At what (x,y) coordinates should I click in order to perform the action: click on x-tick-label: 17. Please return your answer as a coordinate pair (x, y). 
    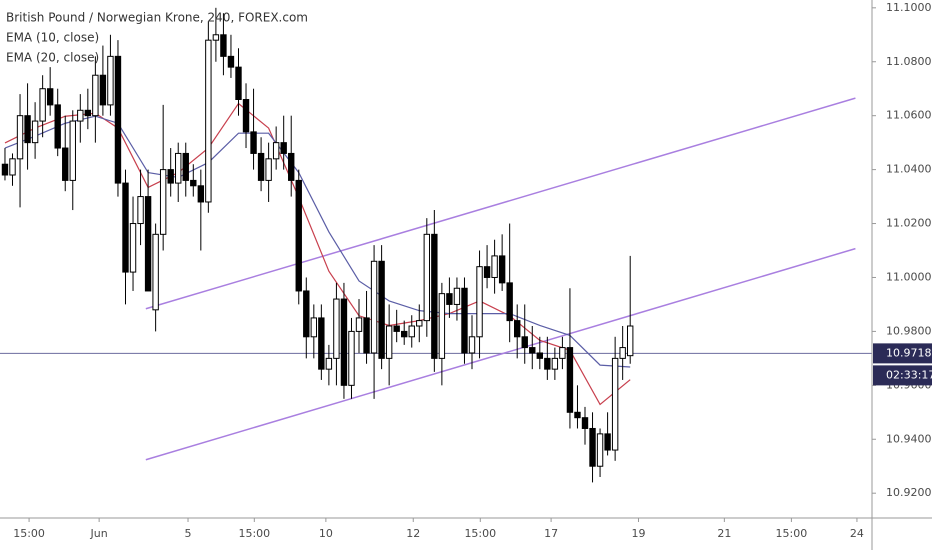
    Looking at the image, I should click on (551, 533).